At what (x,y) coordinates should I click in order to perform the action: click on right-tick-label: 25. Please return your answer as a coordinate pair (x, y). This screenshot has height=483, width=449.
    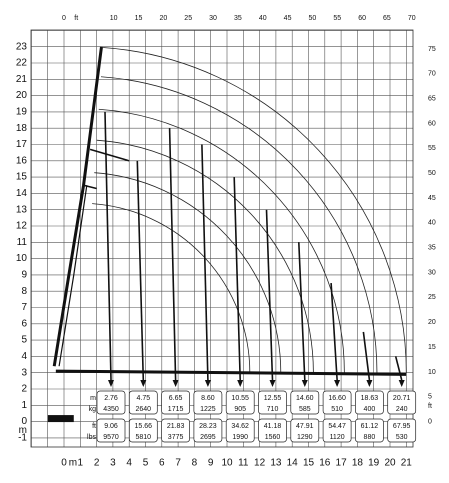
    Looking at the image, I should click on (432, 297).